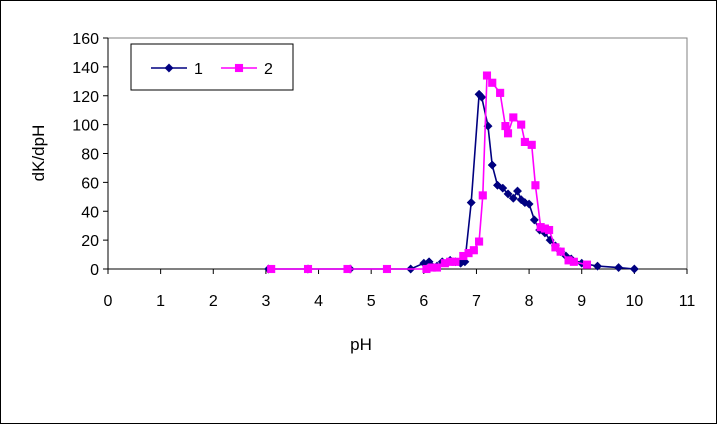 This screenshot has width=717, height=425. I want to click on x-tick-label: 0, so click(108, 301).